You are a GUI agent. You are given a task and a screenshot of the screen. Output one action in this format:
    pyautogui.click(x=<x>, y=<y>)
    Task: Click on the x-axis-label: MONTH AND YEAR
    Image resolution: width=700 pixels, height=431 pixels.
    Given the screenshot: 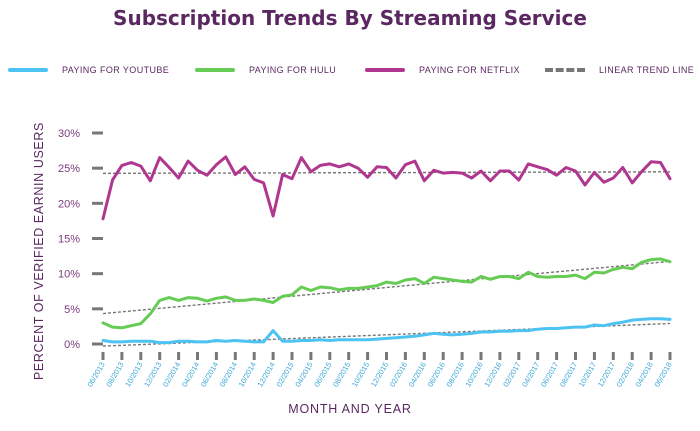 What is the action you would take?
    pyautogui.click(x=350, y=409)
    